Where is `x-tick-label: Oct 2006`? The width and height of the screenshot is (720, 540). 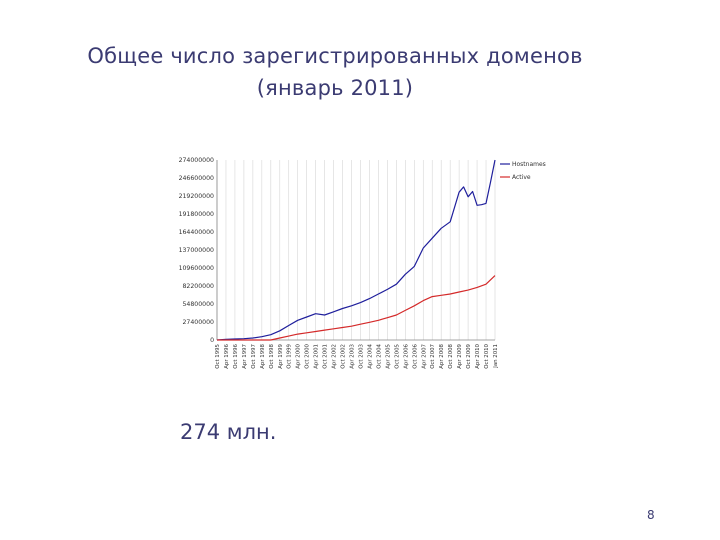 x-tick-label: Oct 2006 is located at coordinates (415, 355).